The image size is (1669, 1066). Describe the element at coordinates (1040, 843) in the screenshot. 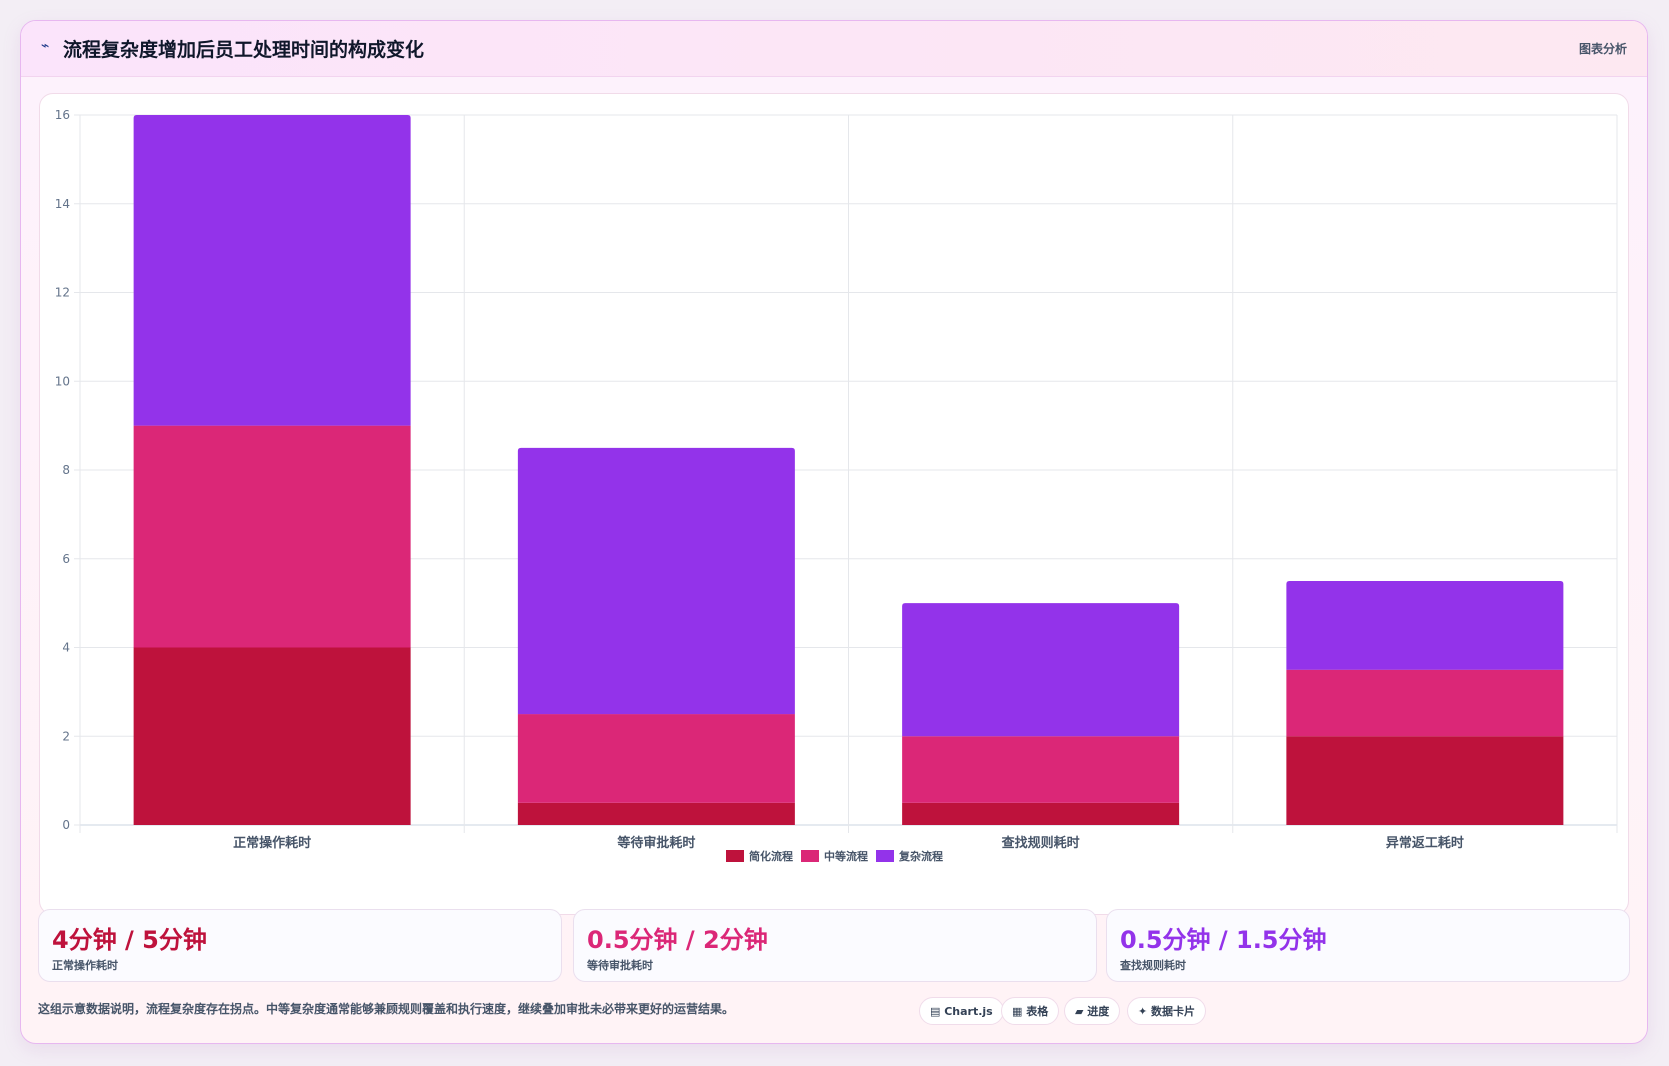

I see `x-tick-label: 查找规则耗时` at that location.